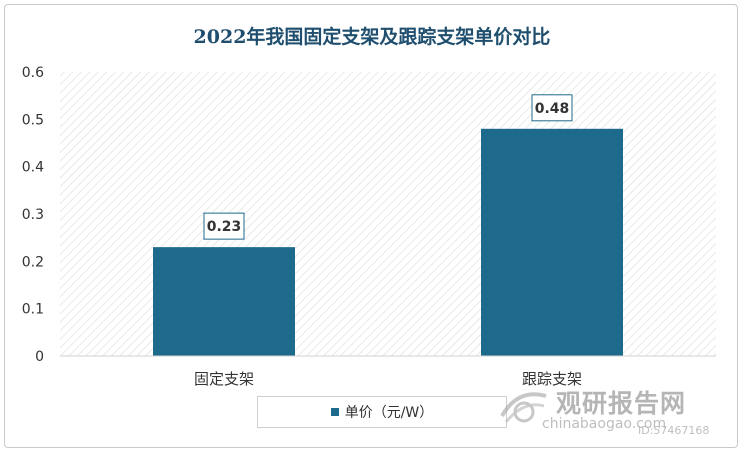 This screenshot has height=454, width=744. Describe the element at coordinates (372, 37) in the screenshot. I see `chart-title: 2022年我国固定支架及跟踪支架单价对比` at that location.